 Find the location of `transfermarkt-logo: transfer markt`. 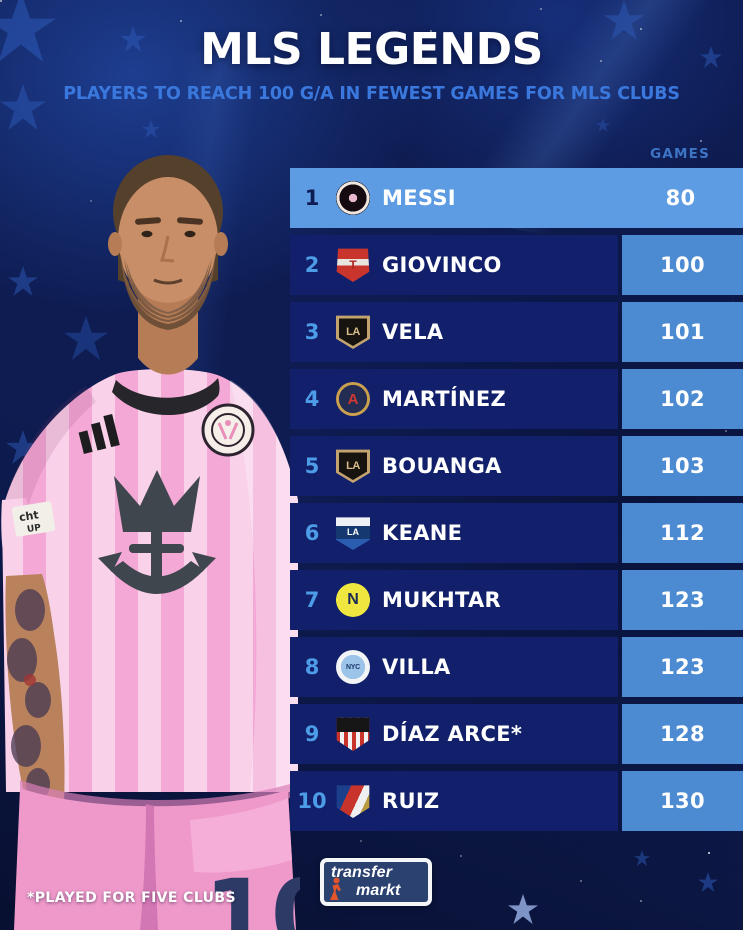

transfermarkt-logo: transfer markt is located at coordinates (376, 882).